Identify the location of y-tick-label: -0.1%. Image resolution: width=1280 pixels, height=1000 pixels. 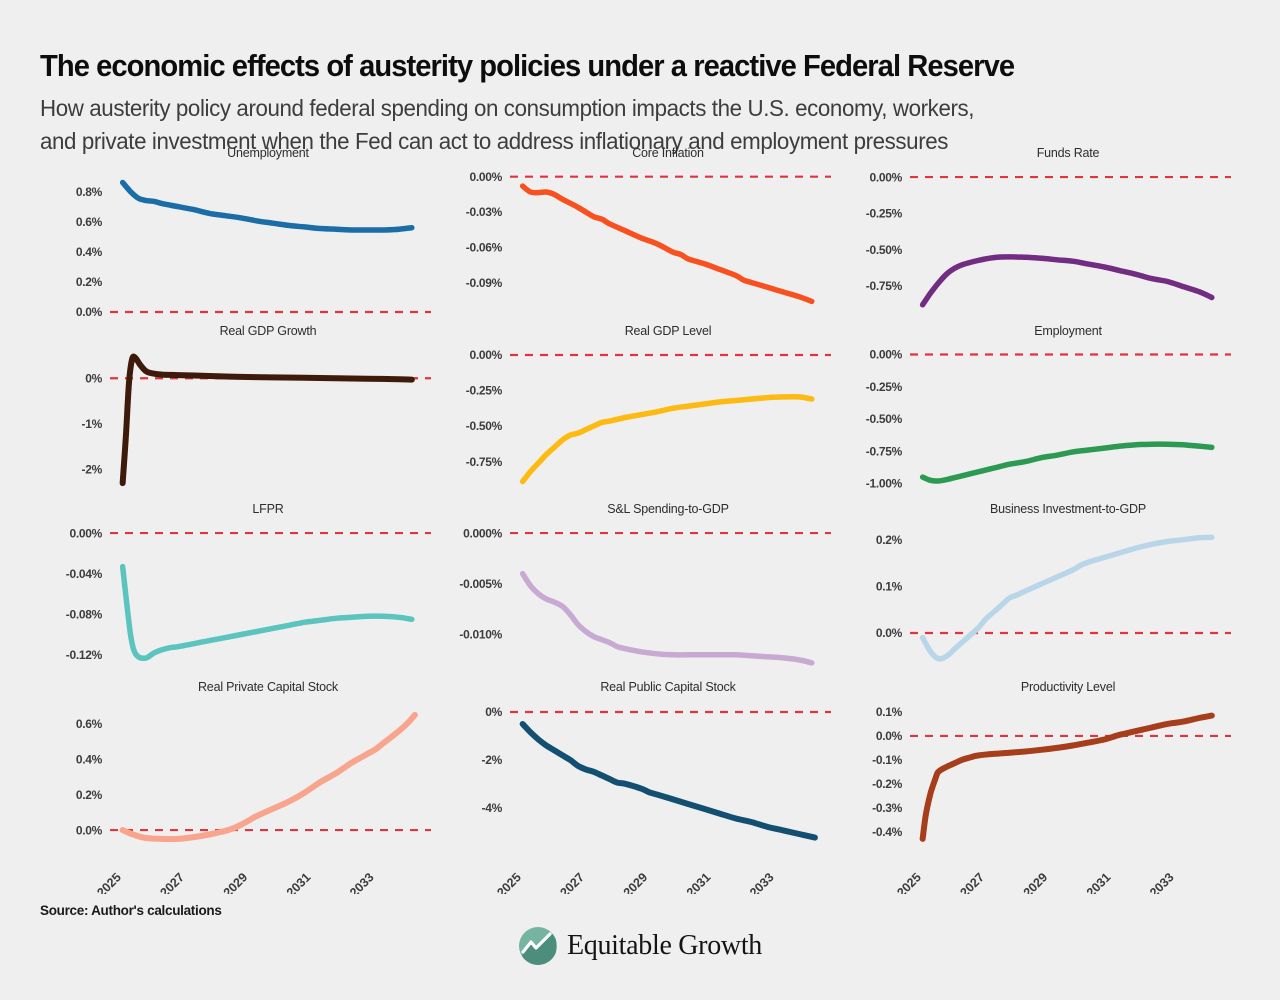
(887, 760).